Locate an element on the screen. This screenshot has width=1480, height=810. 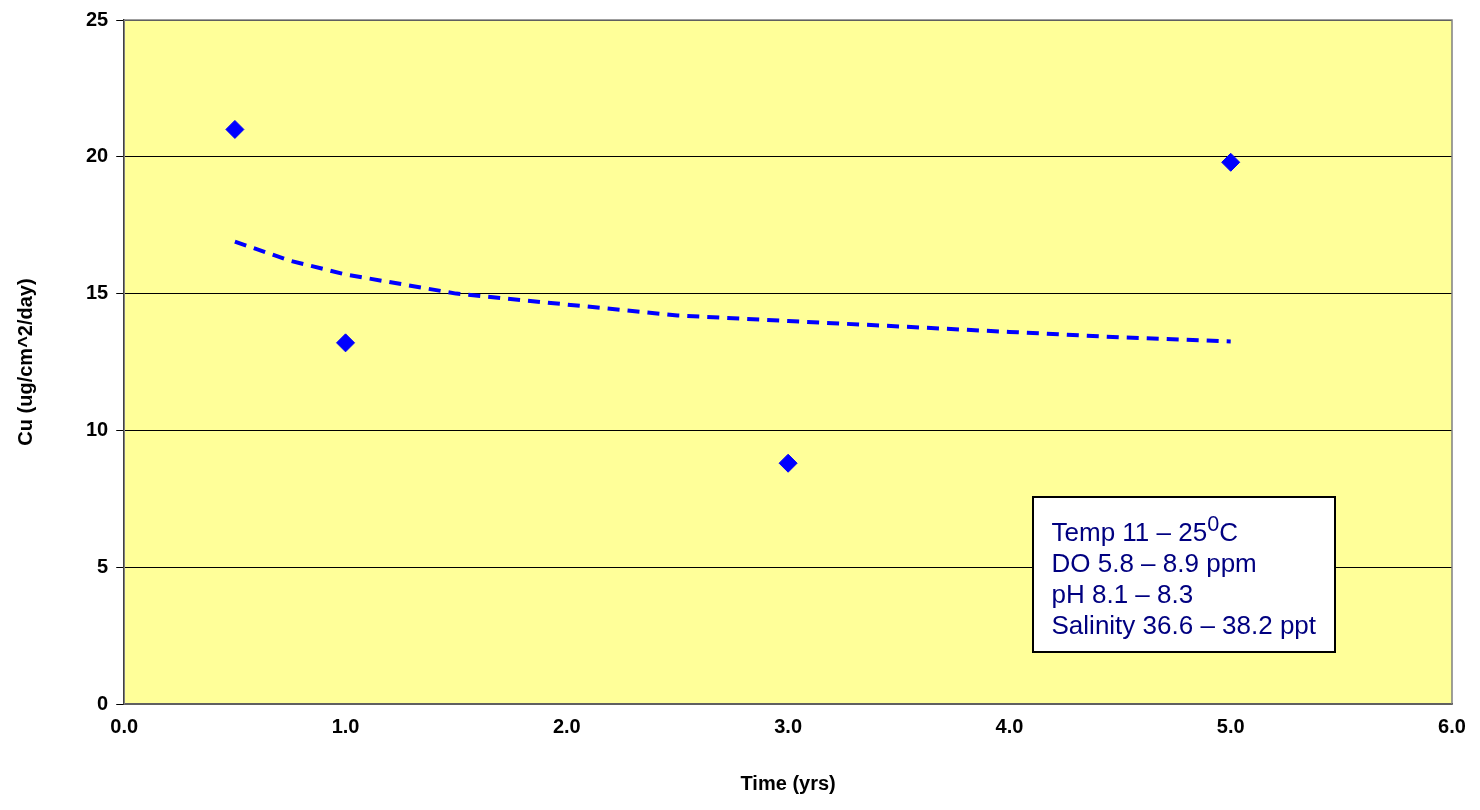
x-tick-label: 3.0 is located at coordinates (788, 725).